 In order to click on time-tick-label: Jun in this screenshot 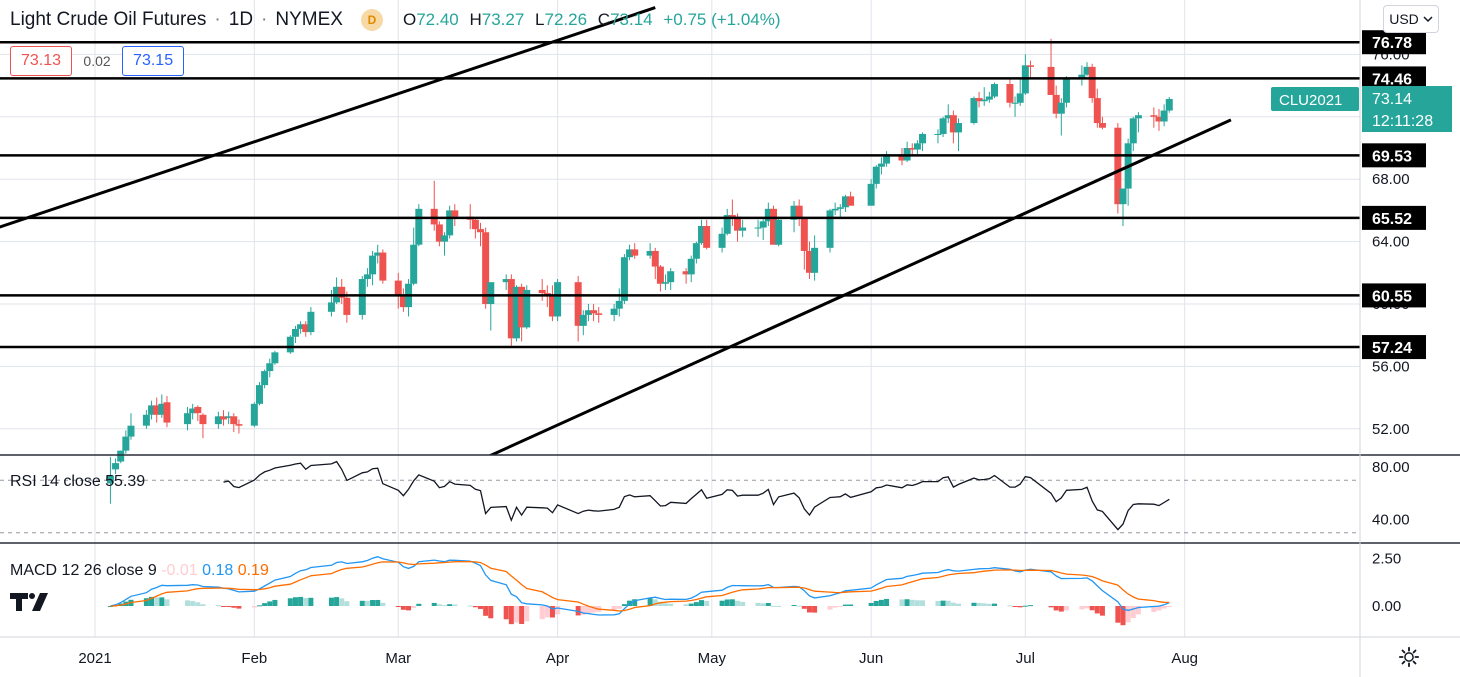, I will do `click(871, 658)`.